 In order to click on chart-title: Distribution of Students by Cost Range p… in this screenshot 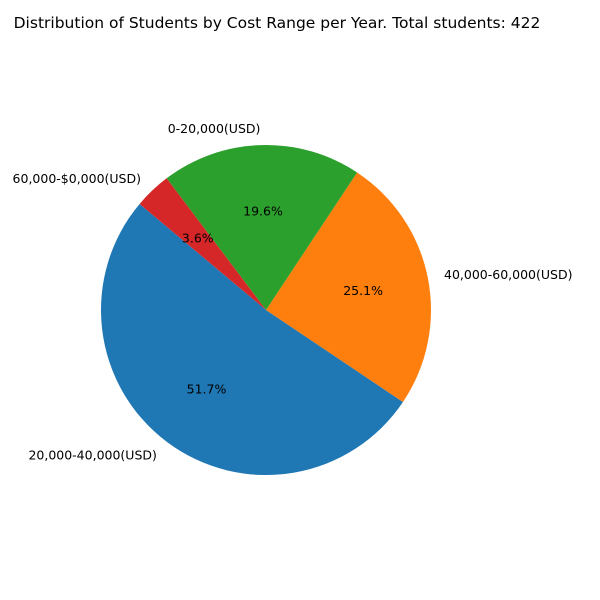, I will do `click(277, 23)`.